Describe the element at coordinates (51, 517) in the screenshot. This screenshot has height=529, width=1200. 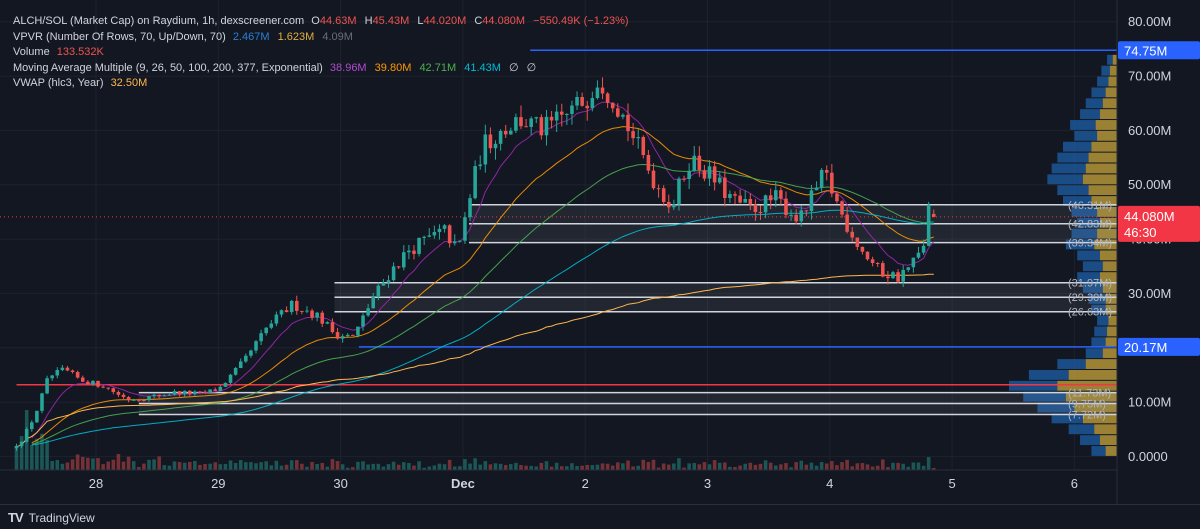
I see `tradingview-brand: TV TradingView` at that location.